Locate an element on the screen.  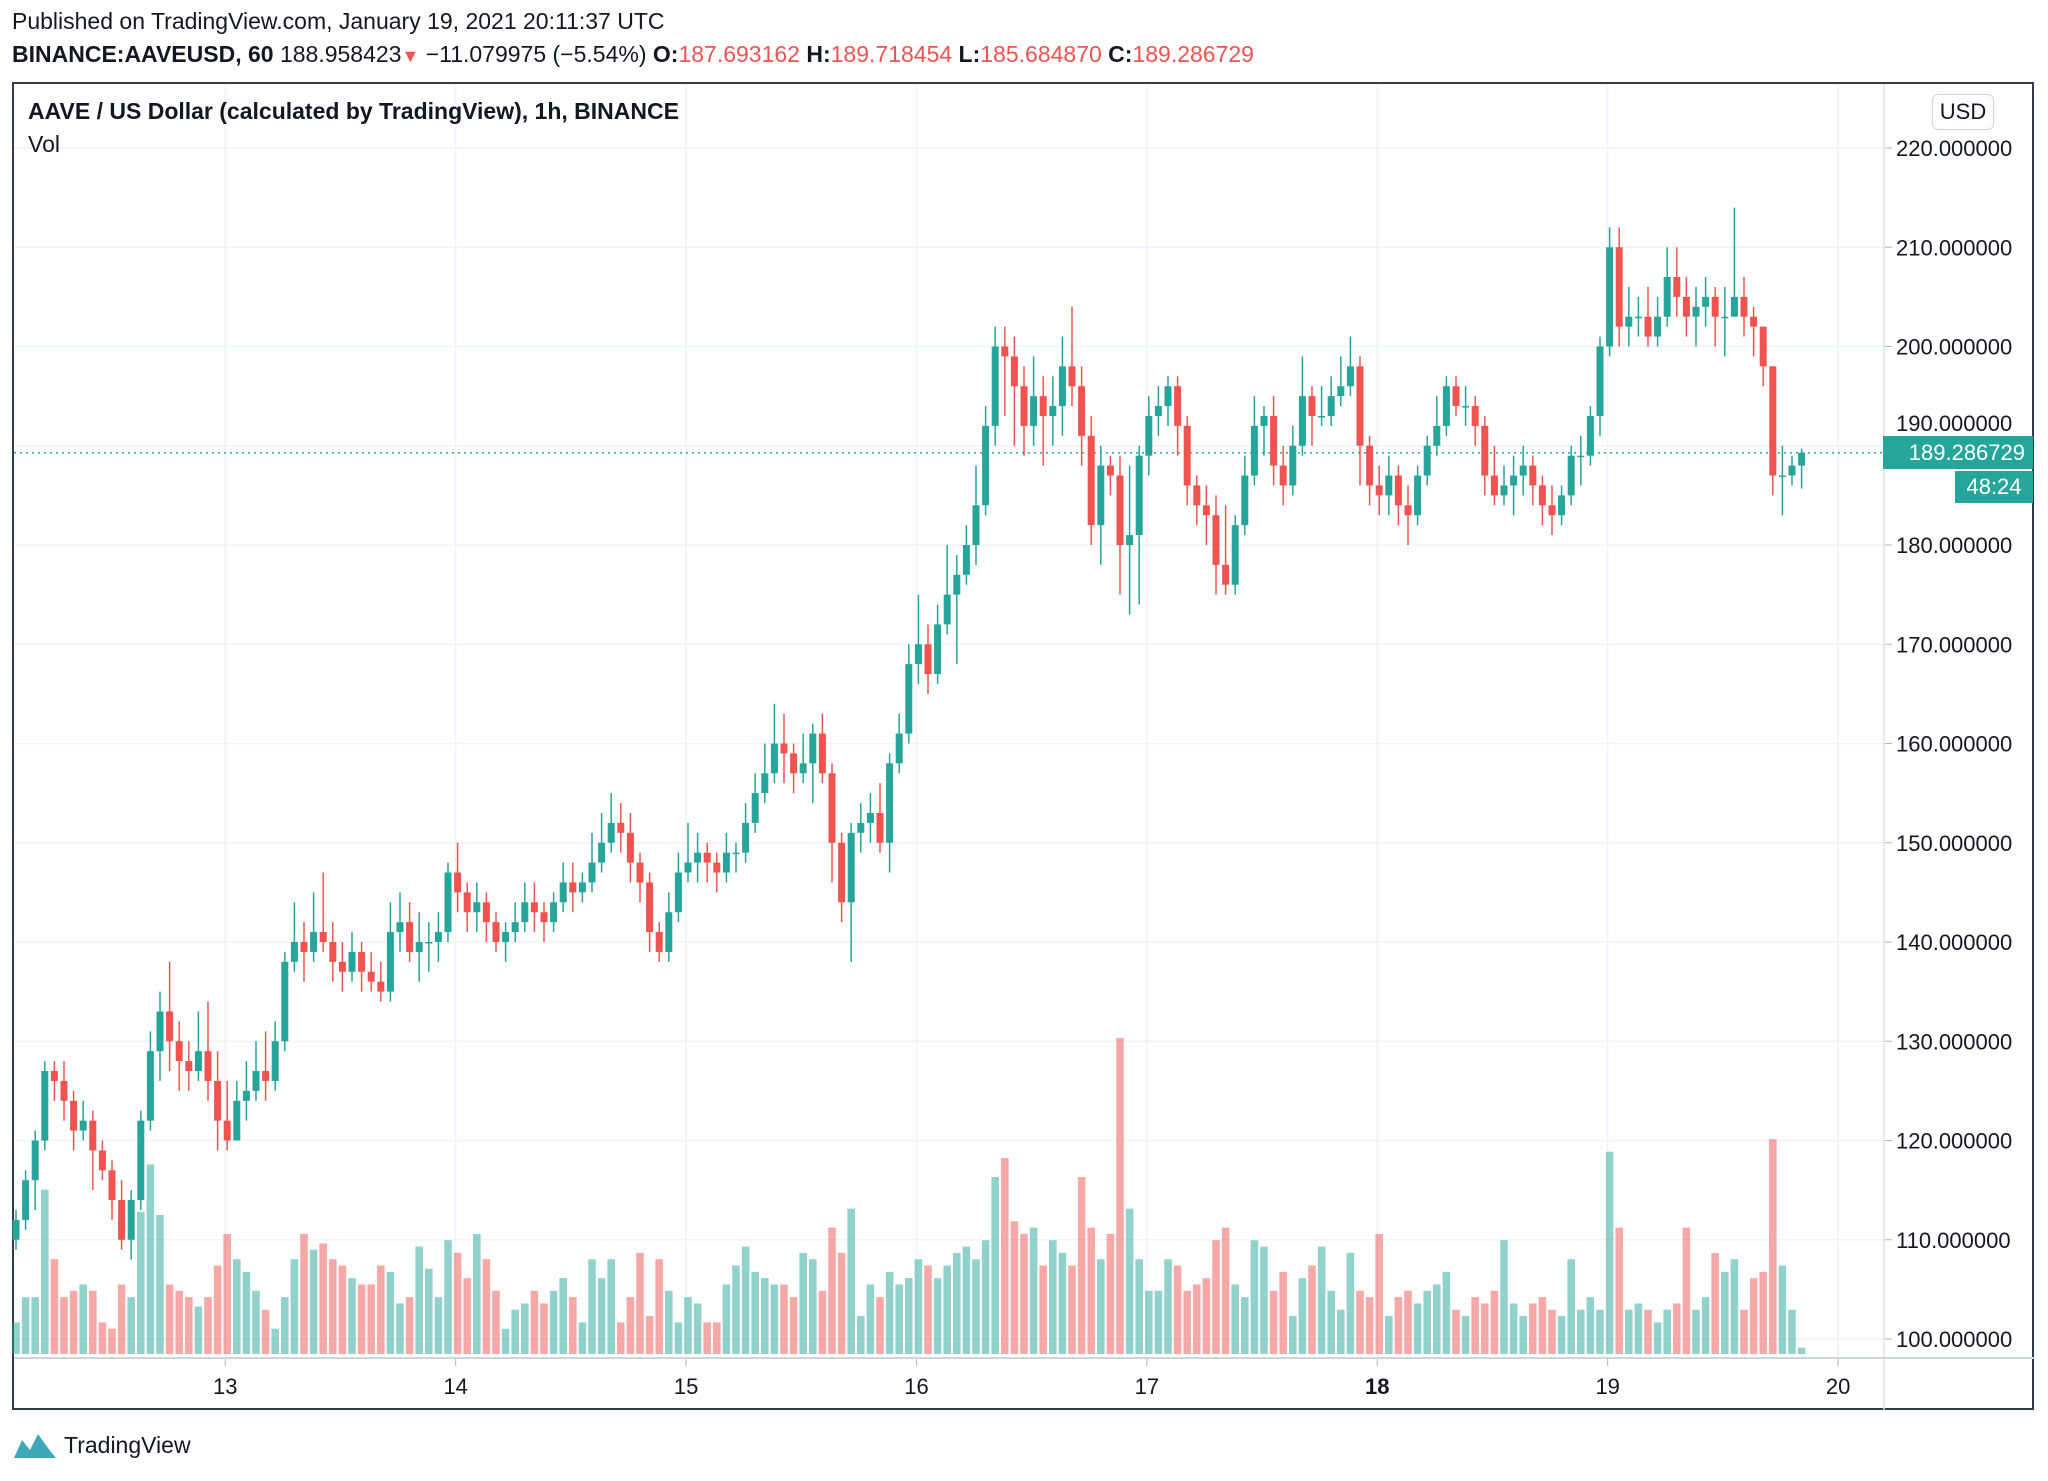
x-tick-label: 15 is located at coordinates (686, 1386).